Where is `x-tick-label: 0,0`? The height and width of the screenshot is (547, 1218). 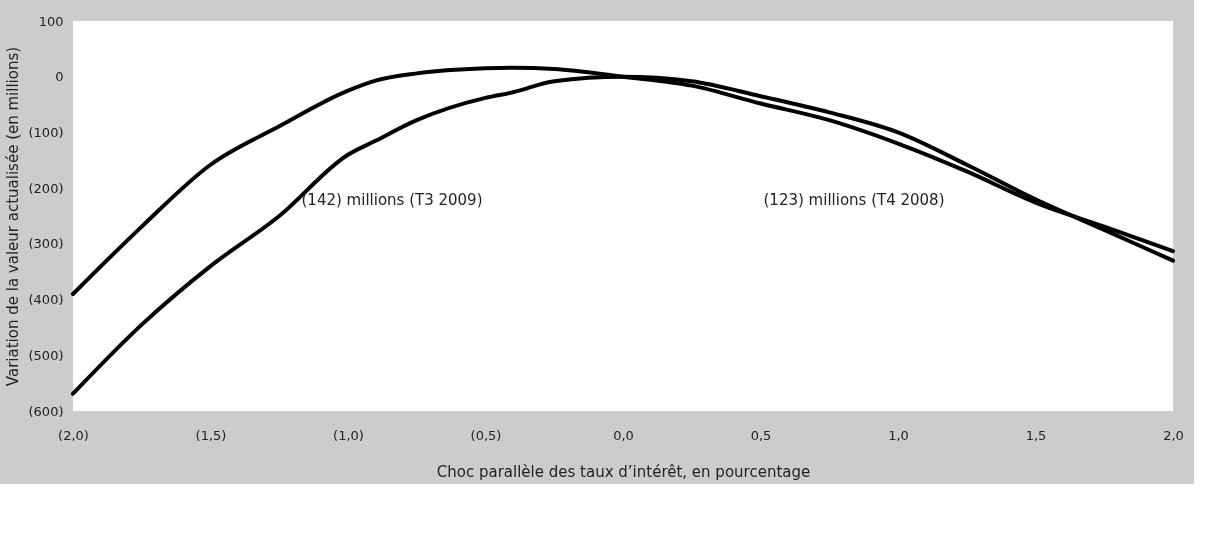 x-tick-label: 0,0 is located at coordinates (623, 435).